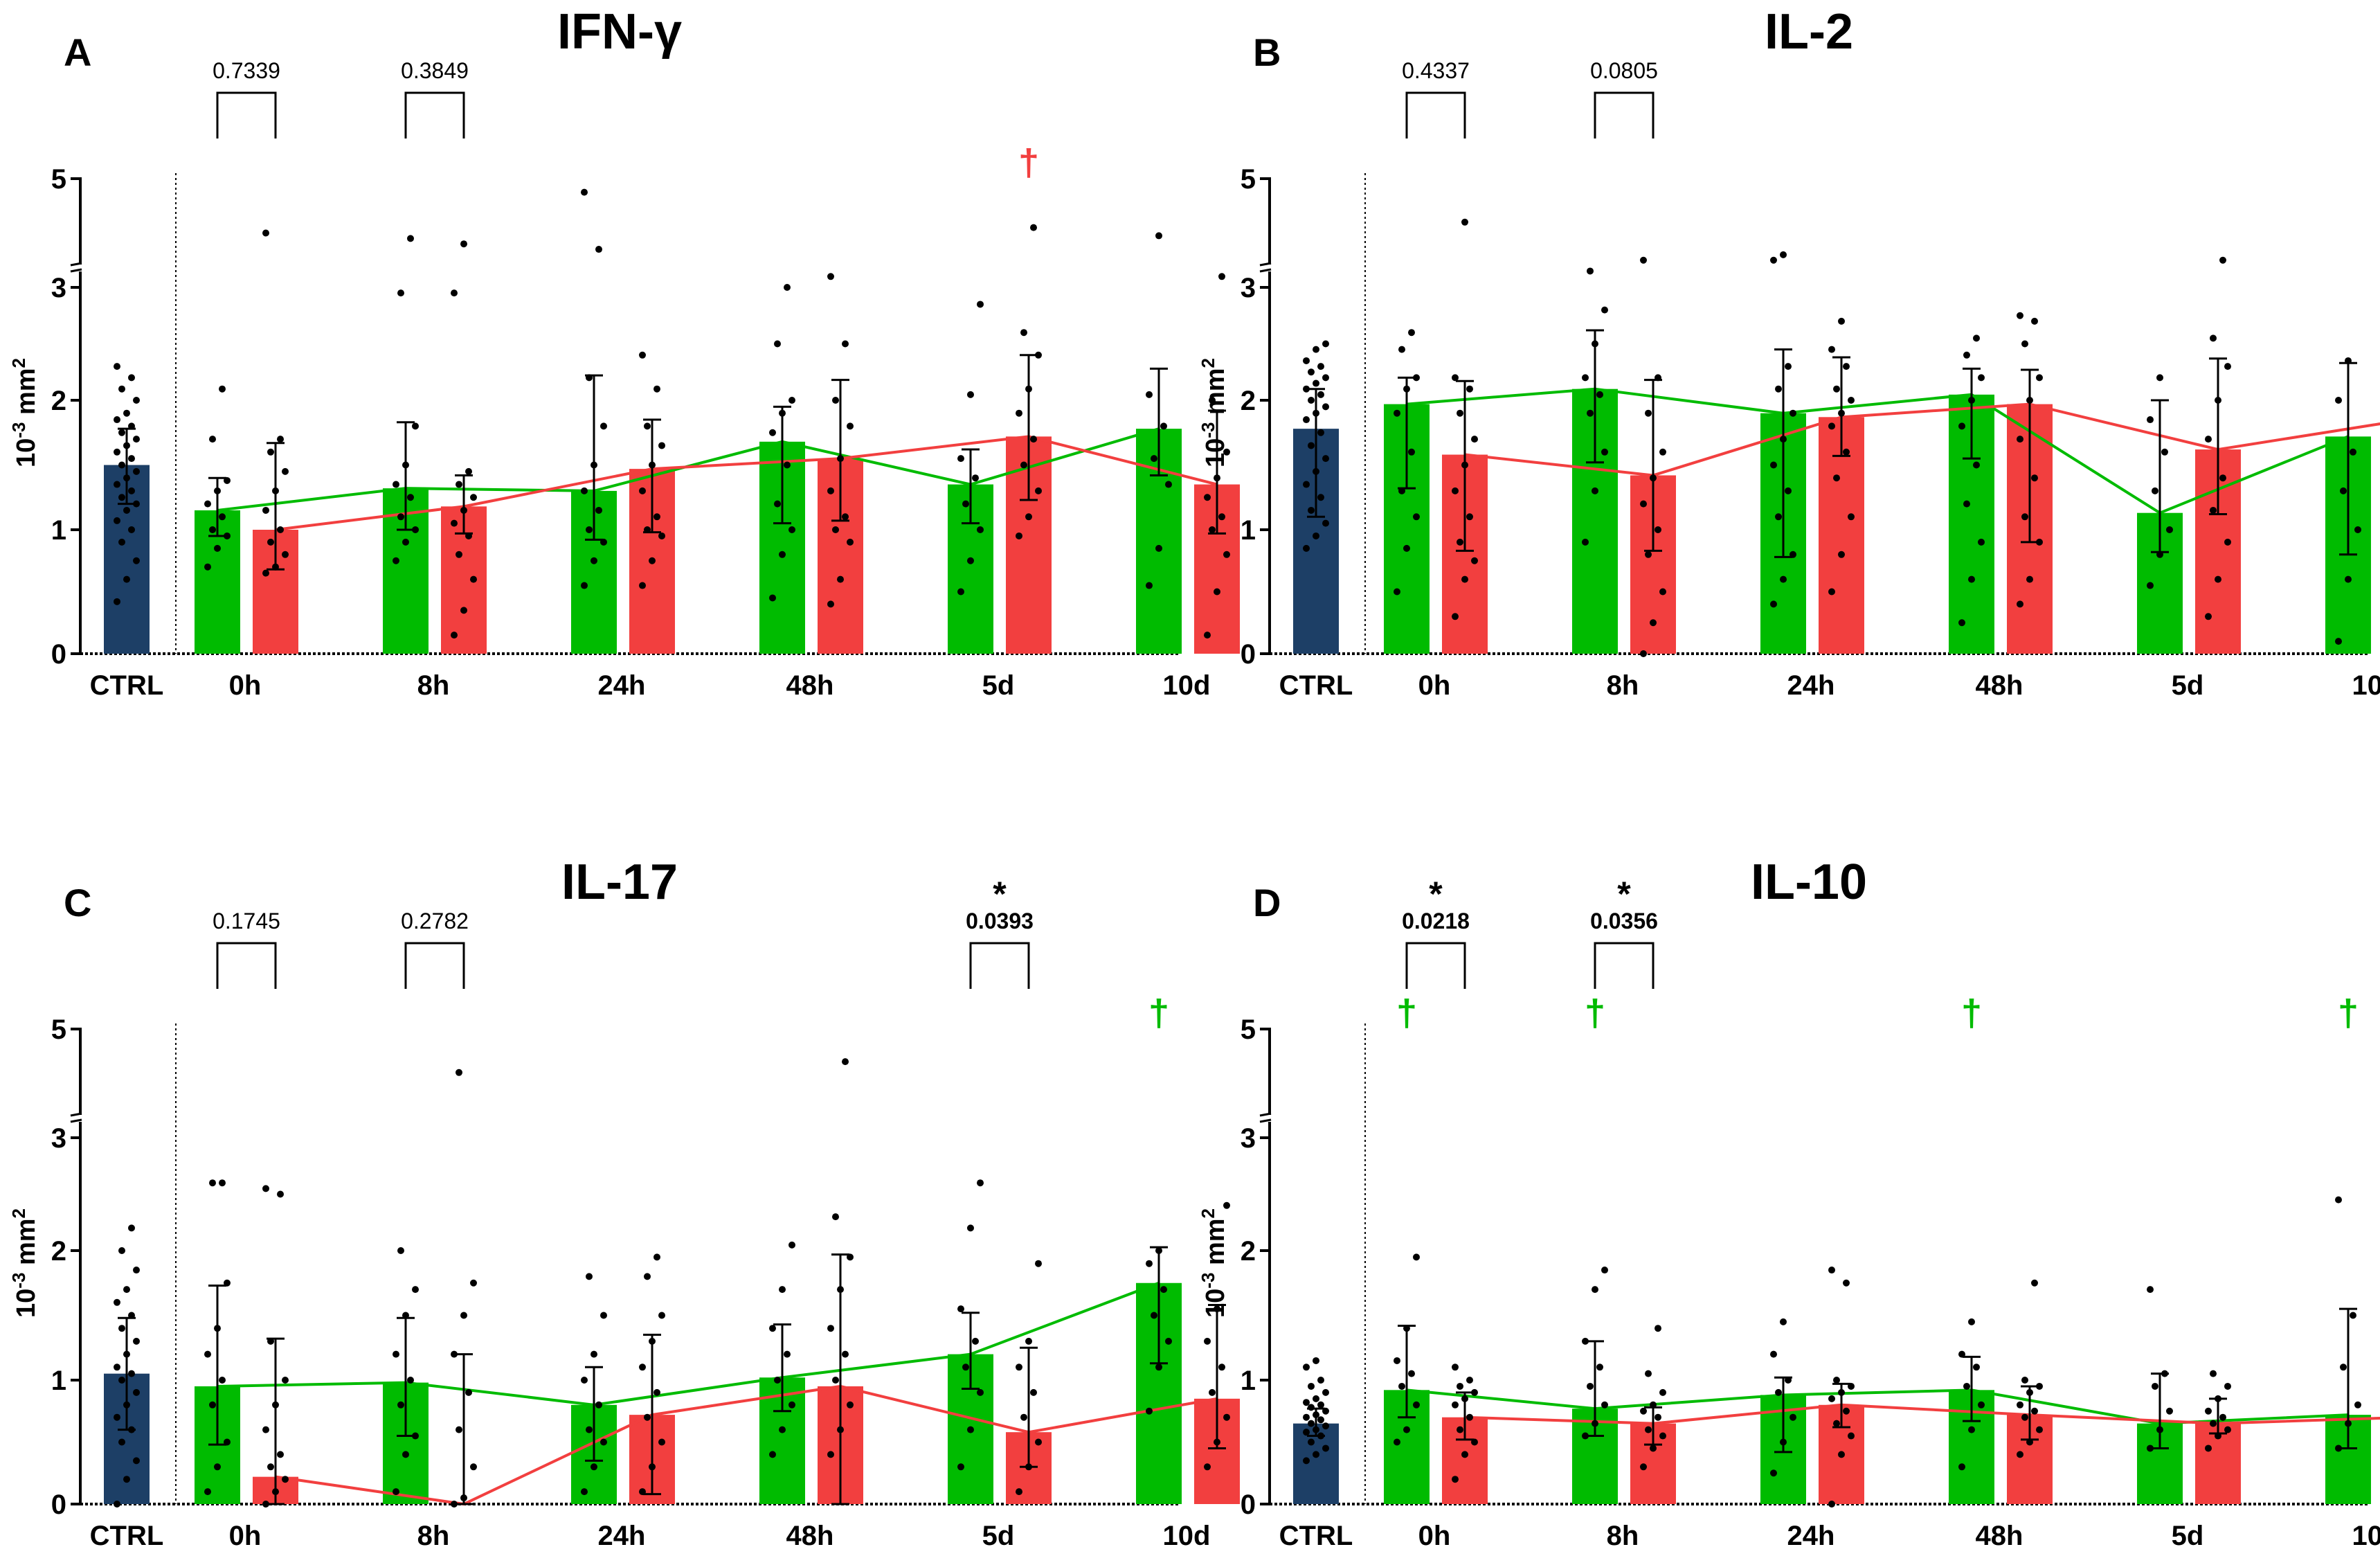 The image size is (2380, 1556). I want to click on x-tick-label: 24h, so click(1811, 685).